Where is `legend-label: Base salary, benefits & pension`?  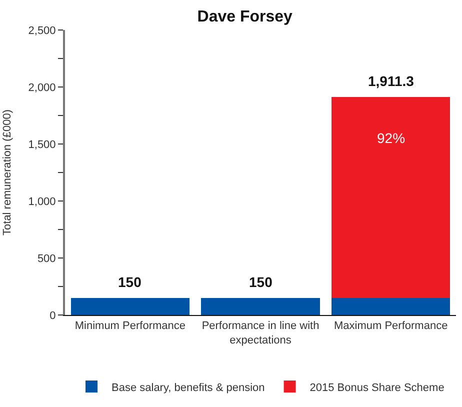
legend-label: Base salary, benefits & pension is located at coordinates (188, 388).